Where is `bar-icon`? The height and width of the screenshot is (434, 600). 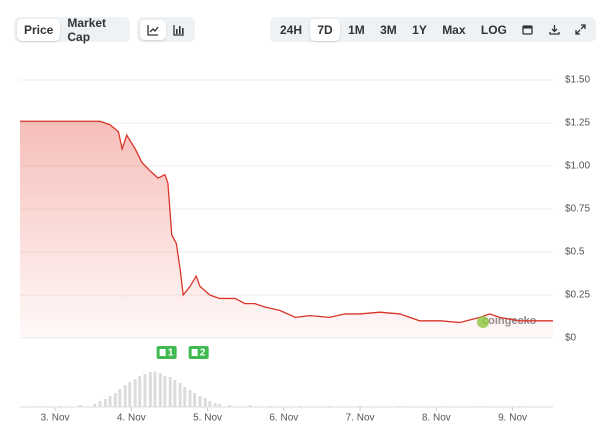
bar-icon is located at coordinates (179, 30).